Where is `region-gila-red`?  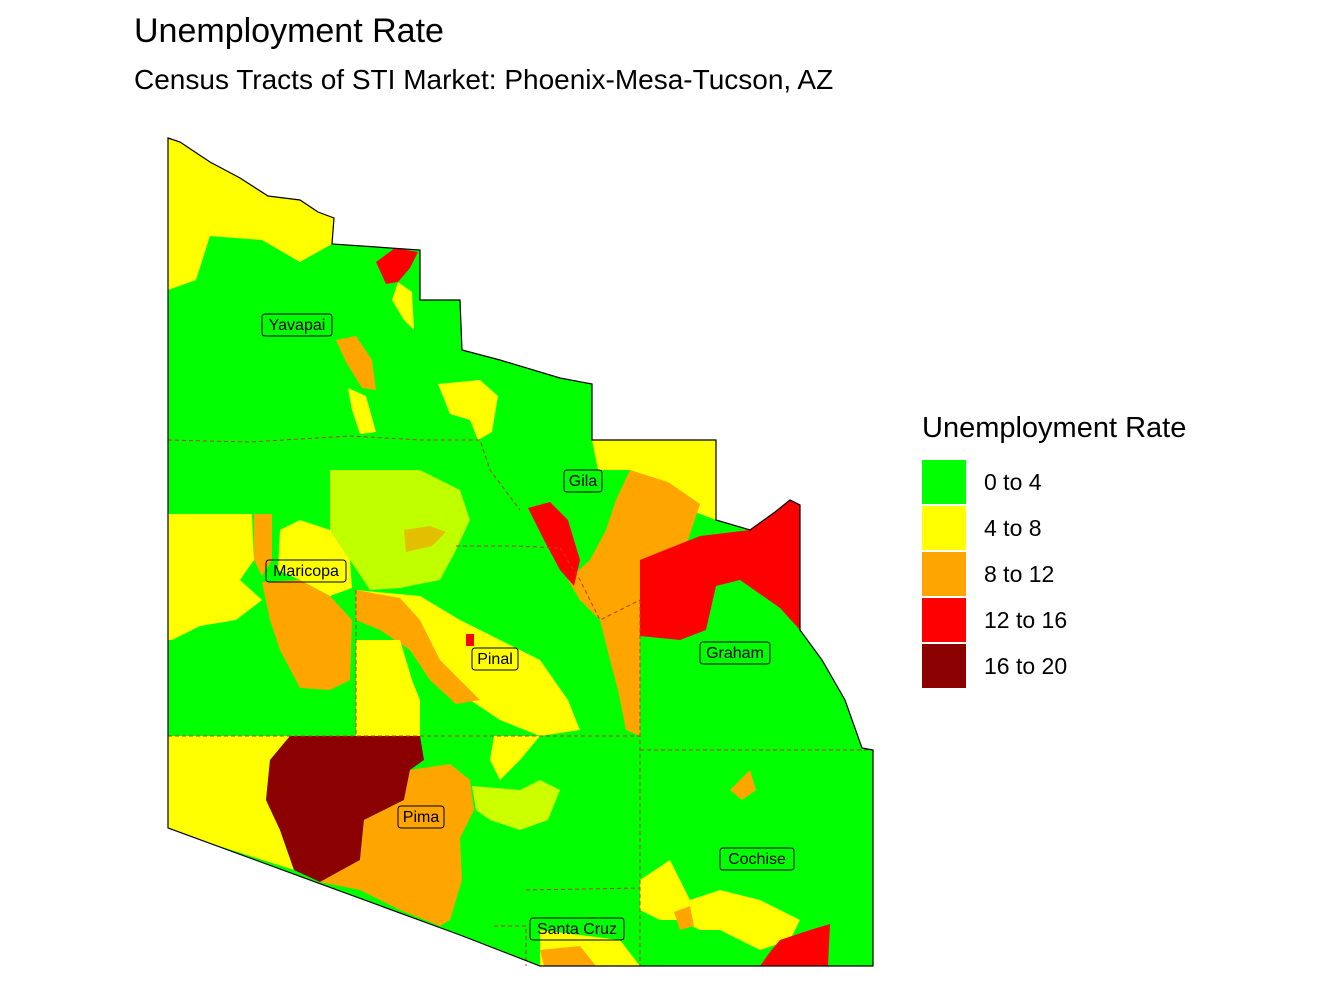
region-gila-red is located at coordinates (554, 544).